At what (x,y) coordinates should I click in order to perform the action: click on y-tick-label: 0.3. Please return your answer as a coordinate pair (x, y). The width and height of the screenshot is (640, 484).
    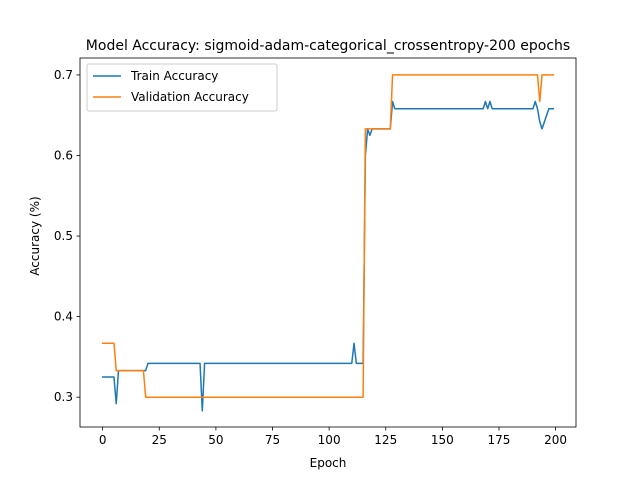
    Looking at the image, I should click on (63, 397).